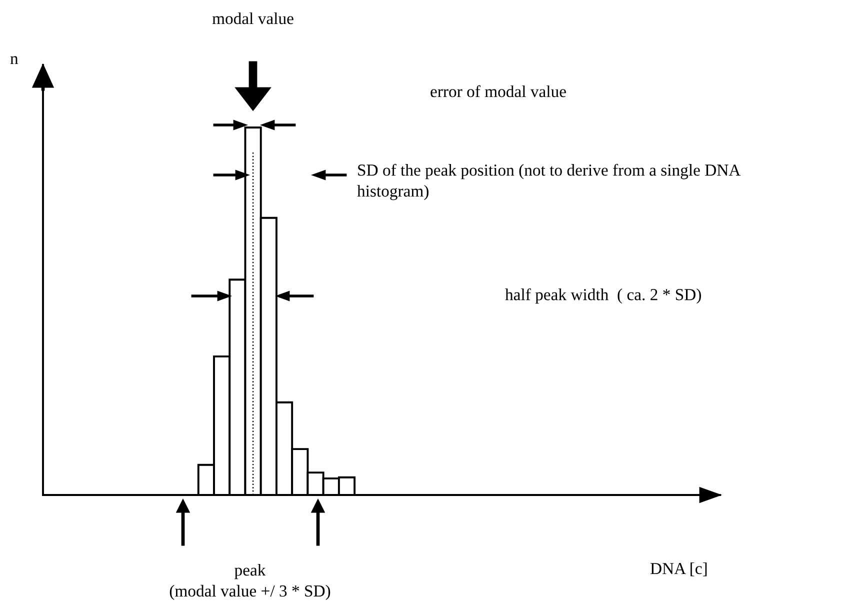 Image resolution: width=850 pixels, height=609 pixels. I want to click on text: peak (modal value +/ 3 * SD), so click(250, 582).